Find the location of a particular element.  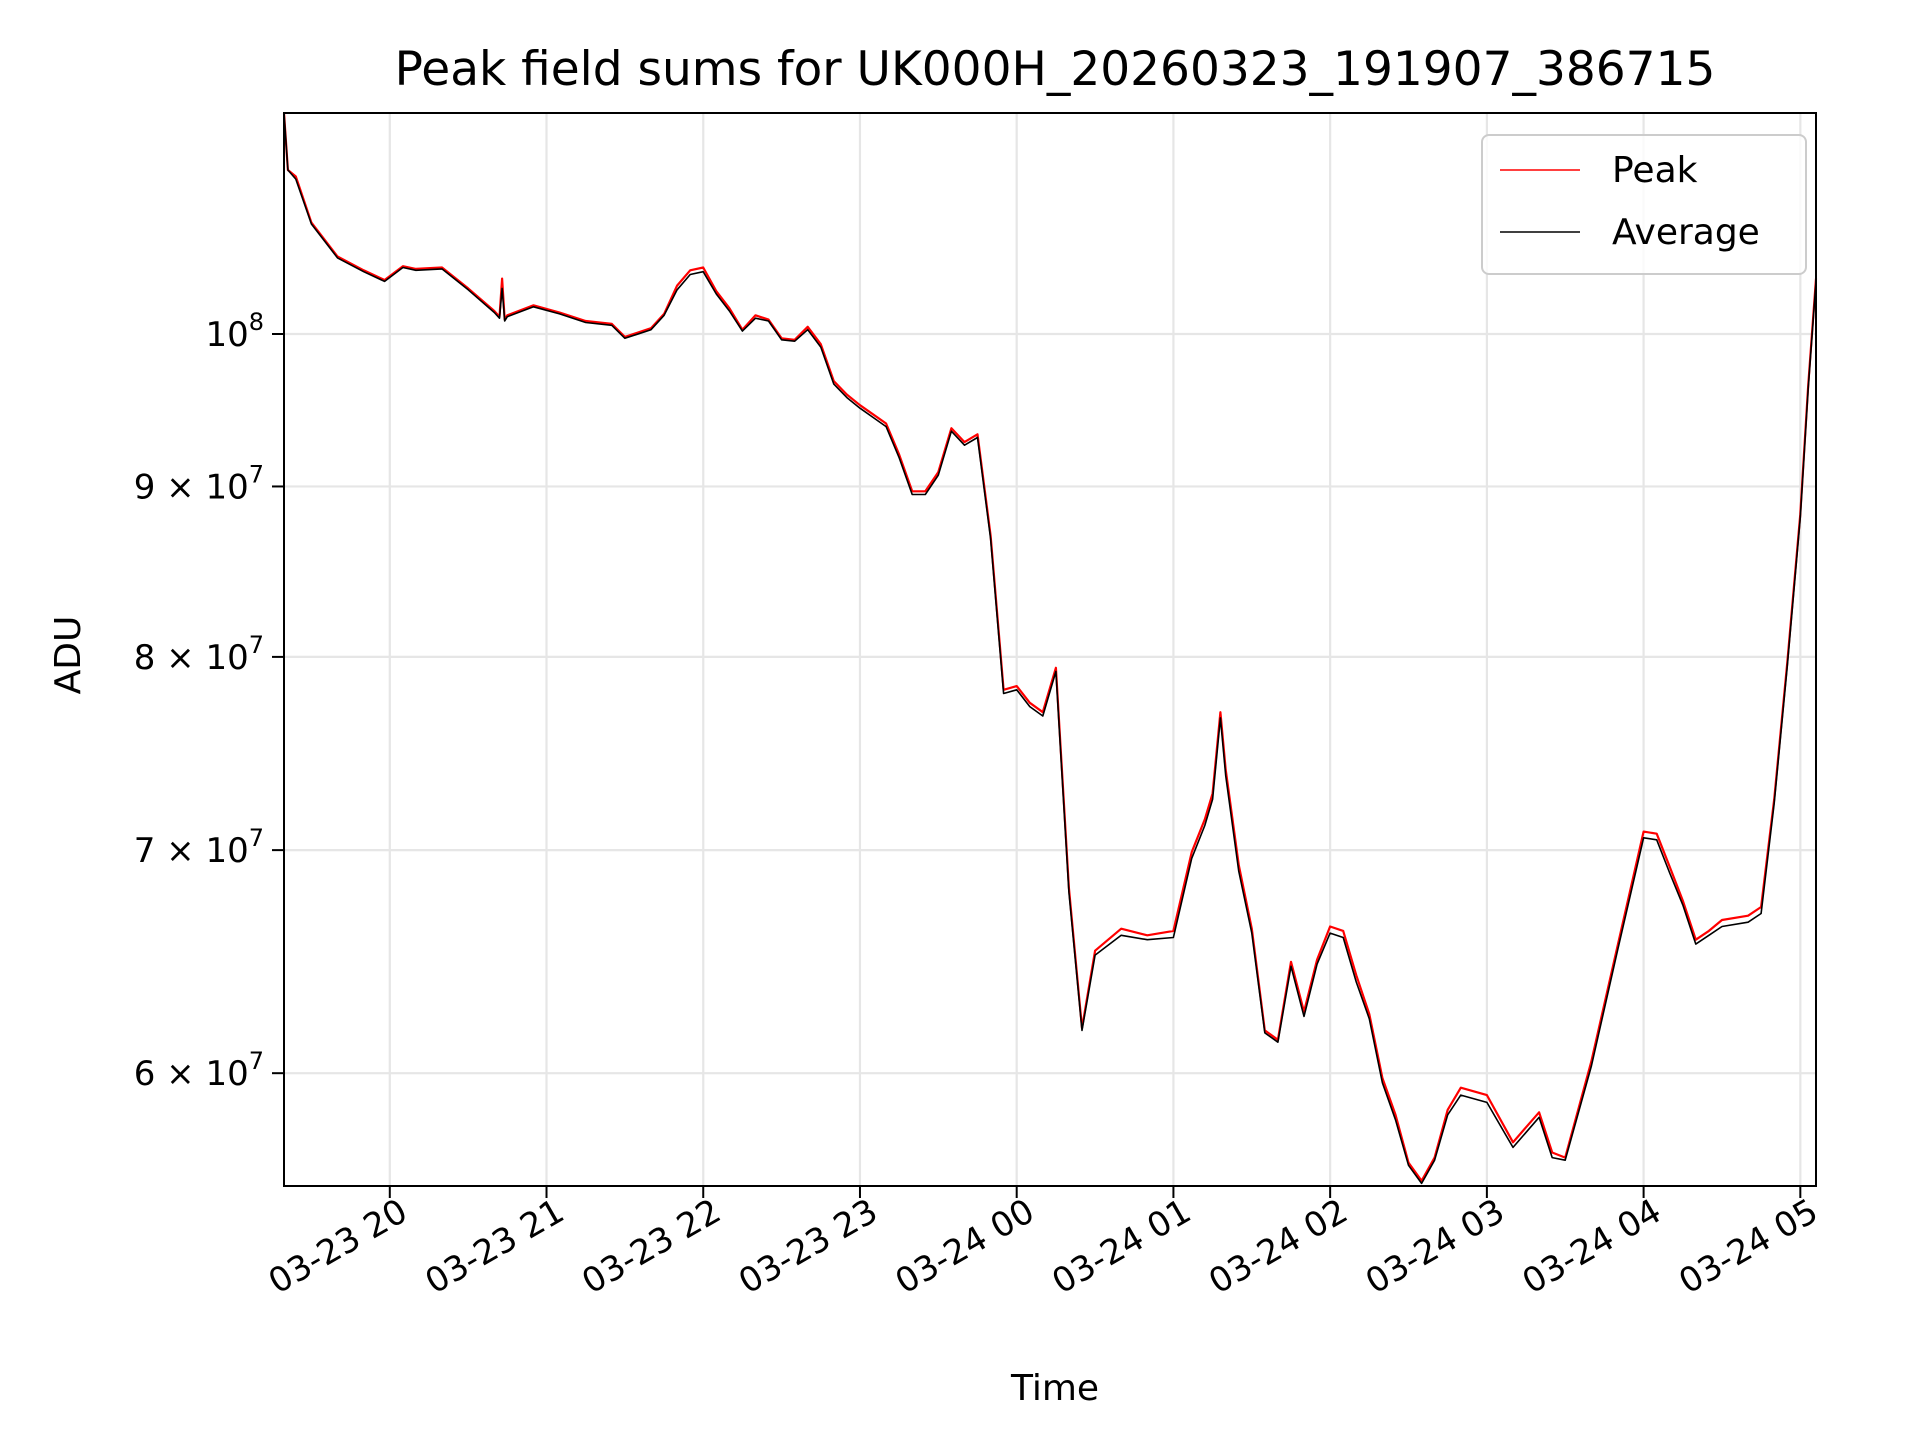

y-axis-ticks: 6 × 107 7 × 107 8 × 107 9 × 107 108 is located at coordinates (209, 701).